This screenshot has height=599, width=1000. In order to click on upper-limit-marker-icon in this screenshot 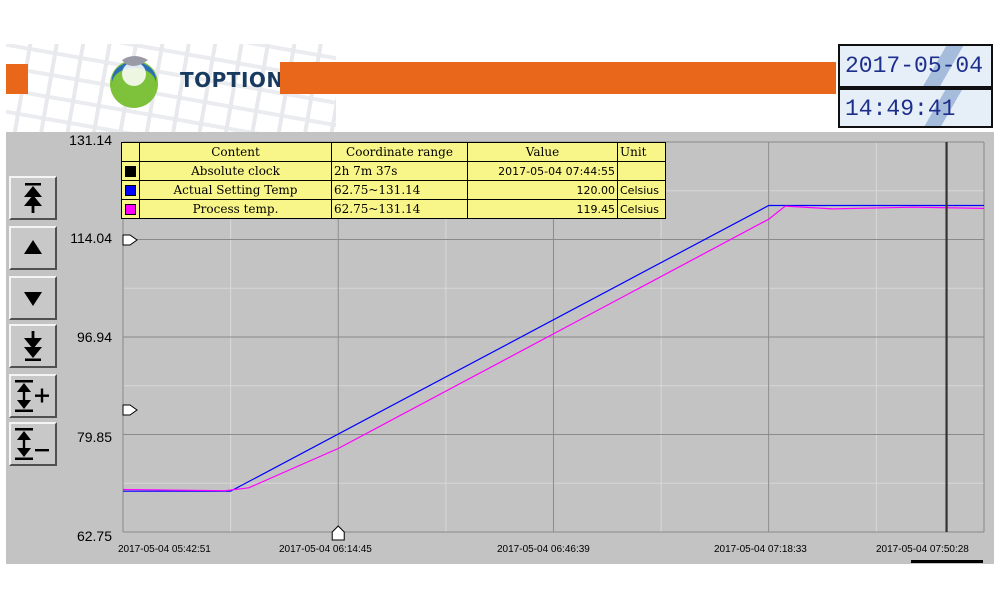, I will do `click(130, 240)`.